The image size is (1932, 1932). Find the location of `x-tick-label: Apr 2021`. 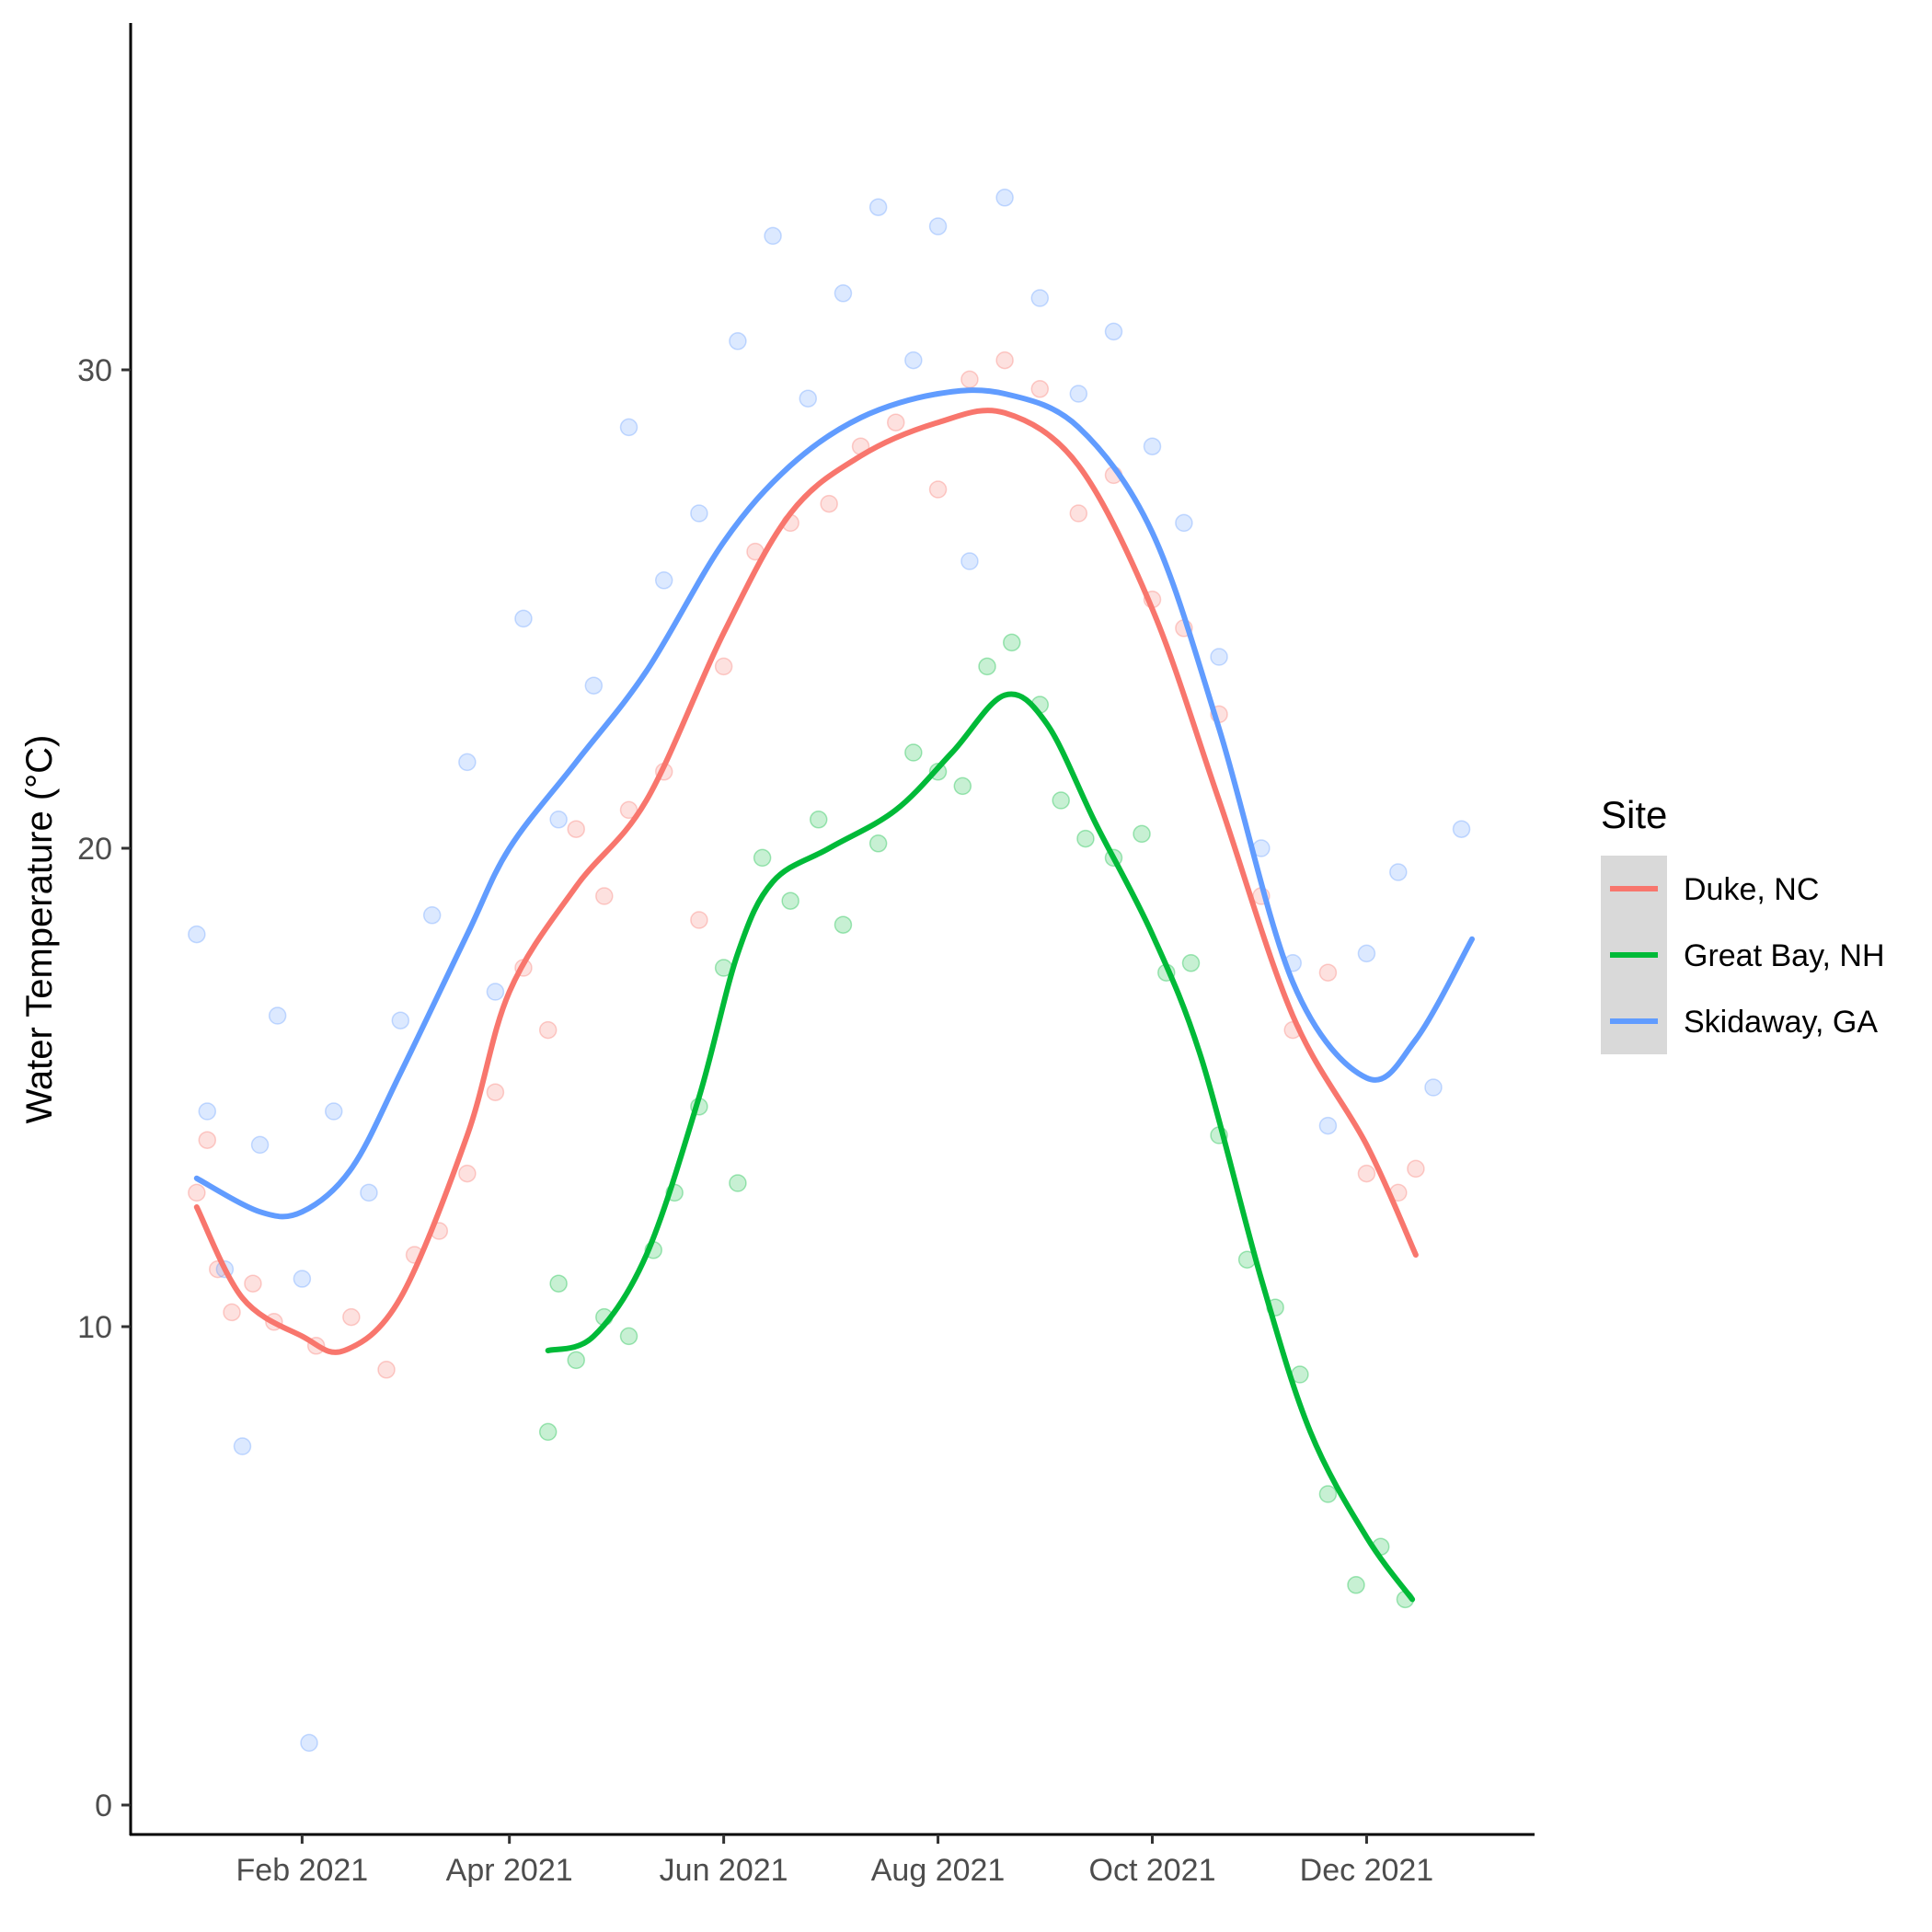

x-tick-label: Apr 2021 is located at coordinates (509, 1870).